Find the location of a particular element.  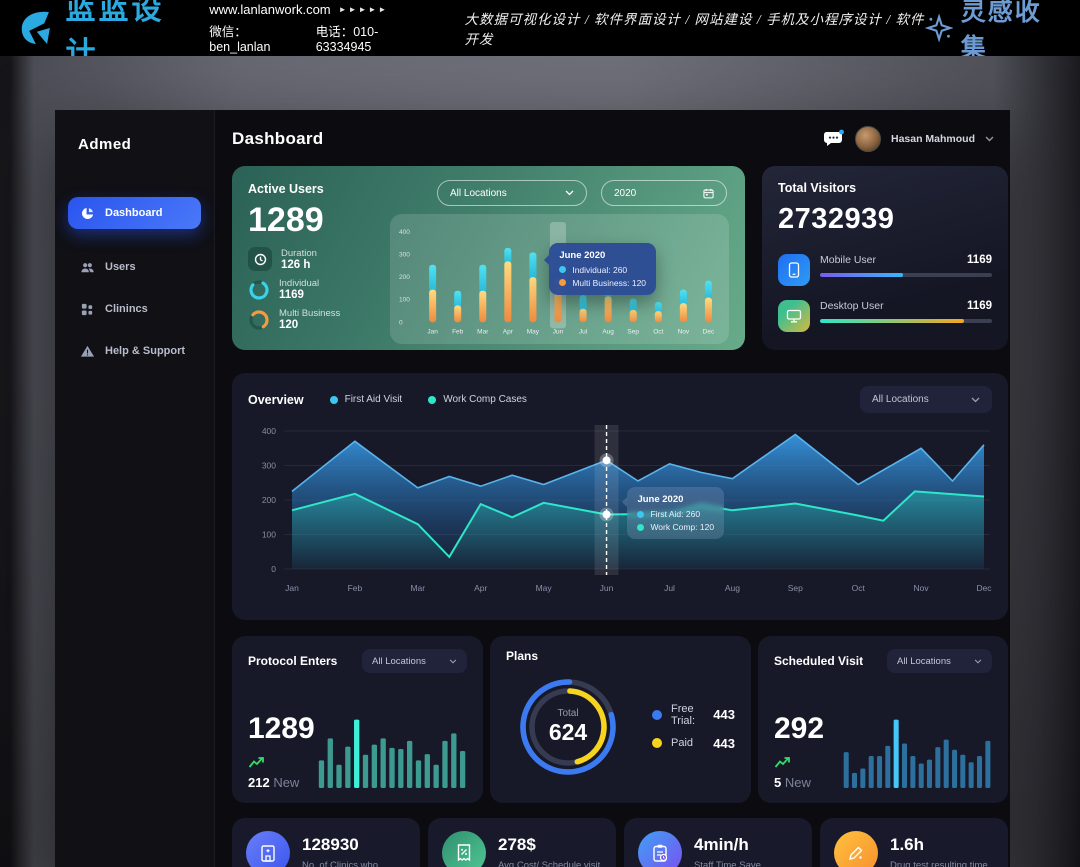

progress-track is located at coordinates (906, 275).